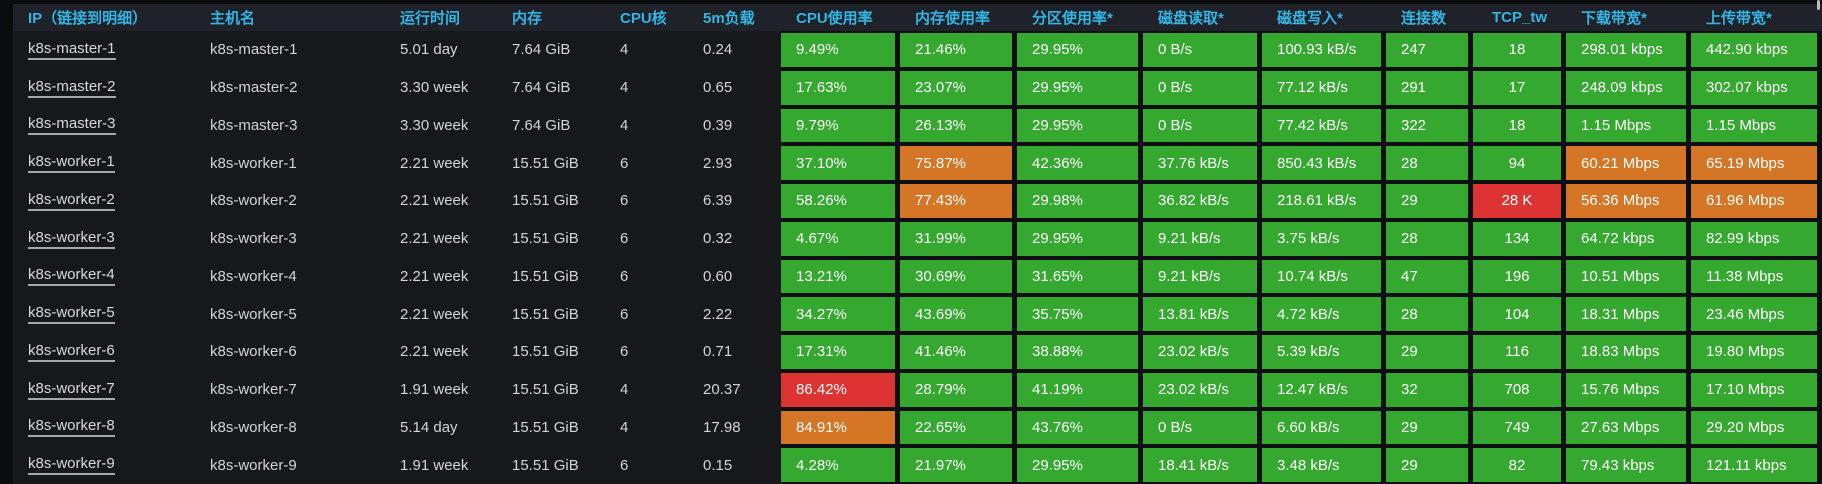  Describe the element at coordinates (1517, 276) in the screenshot. I see `tcp_tw-value: 196` at that location.